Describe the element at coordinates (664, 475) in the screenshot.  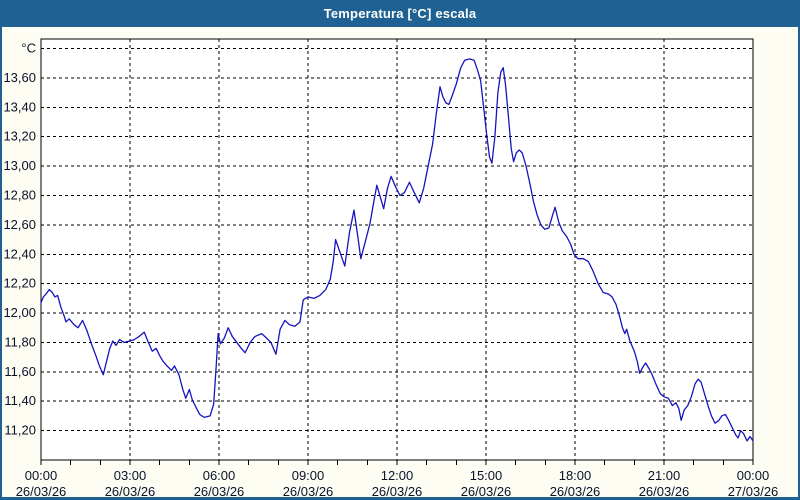
I see `x-tick-time-label: 21:00` at that location.